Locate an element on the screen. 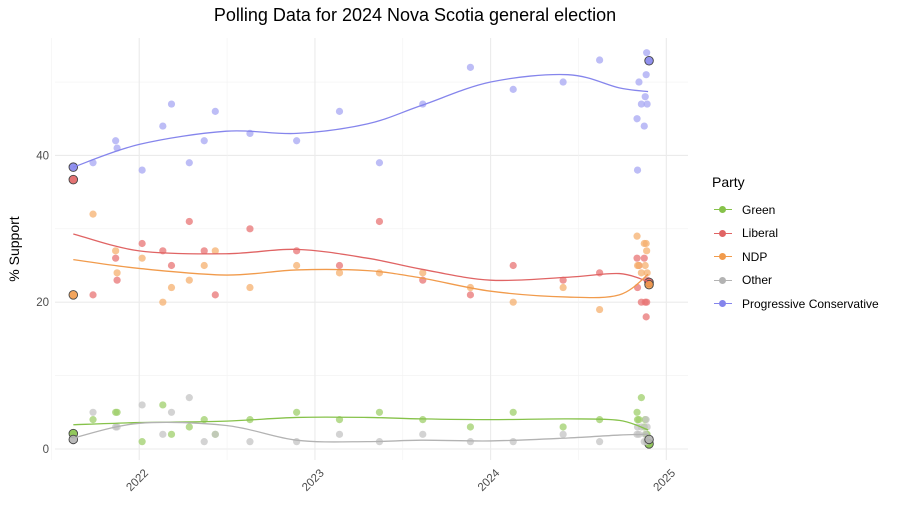 The image size is (900, 521). legend-item-liberal: Liberal is located at coordinates (795, 234).